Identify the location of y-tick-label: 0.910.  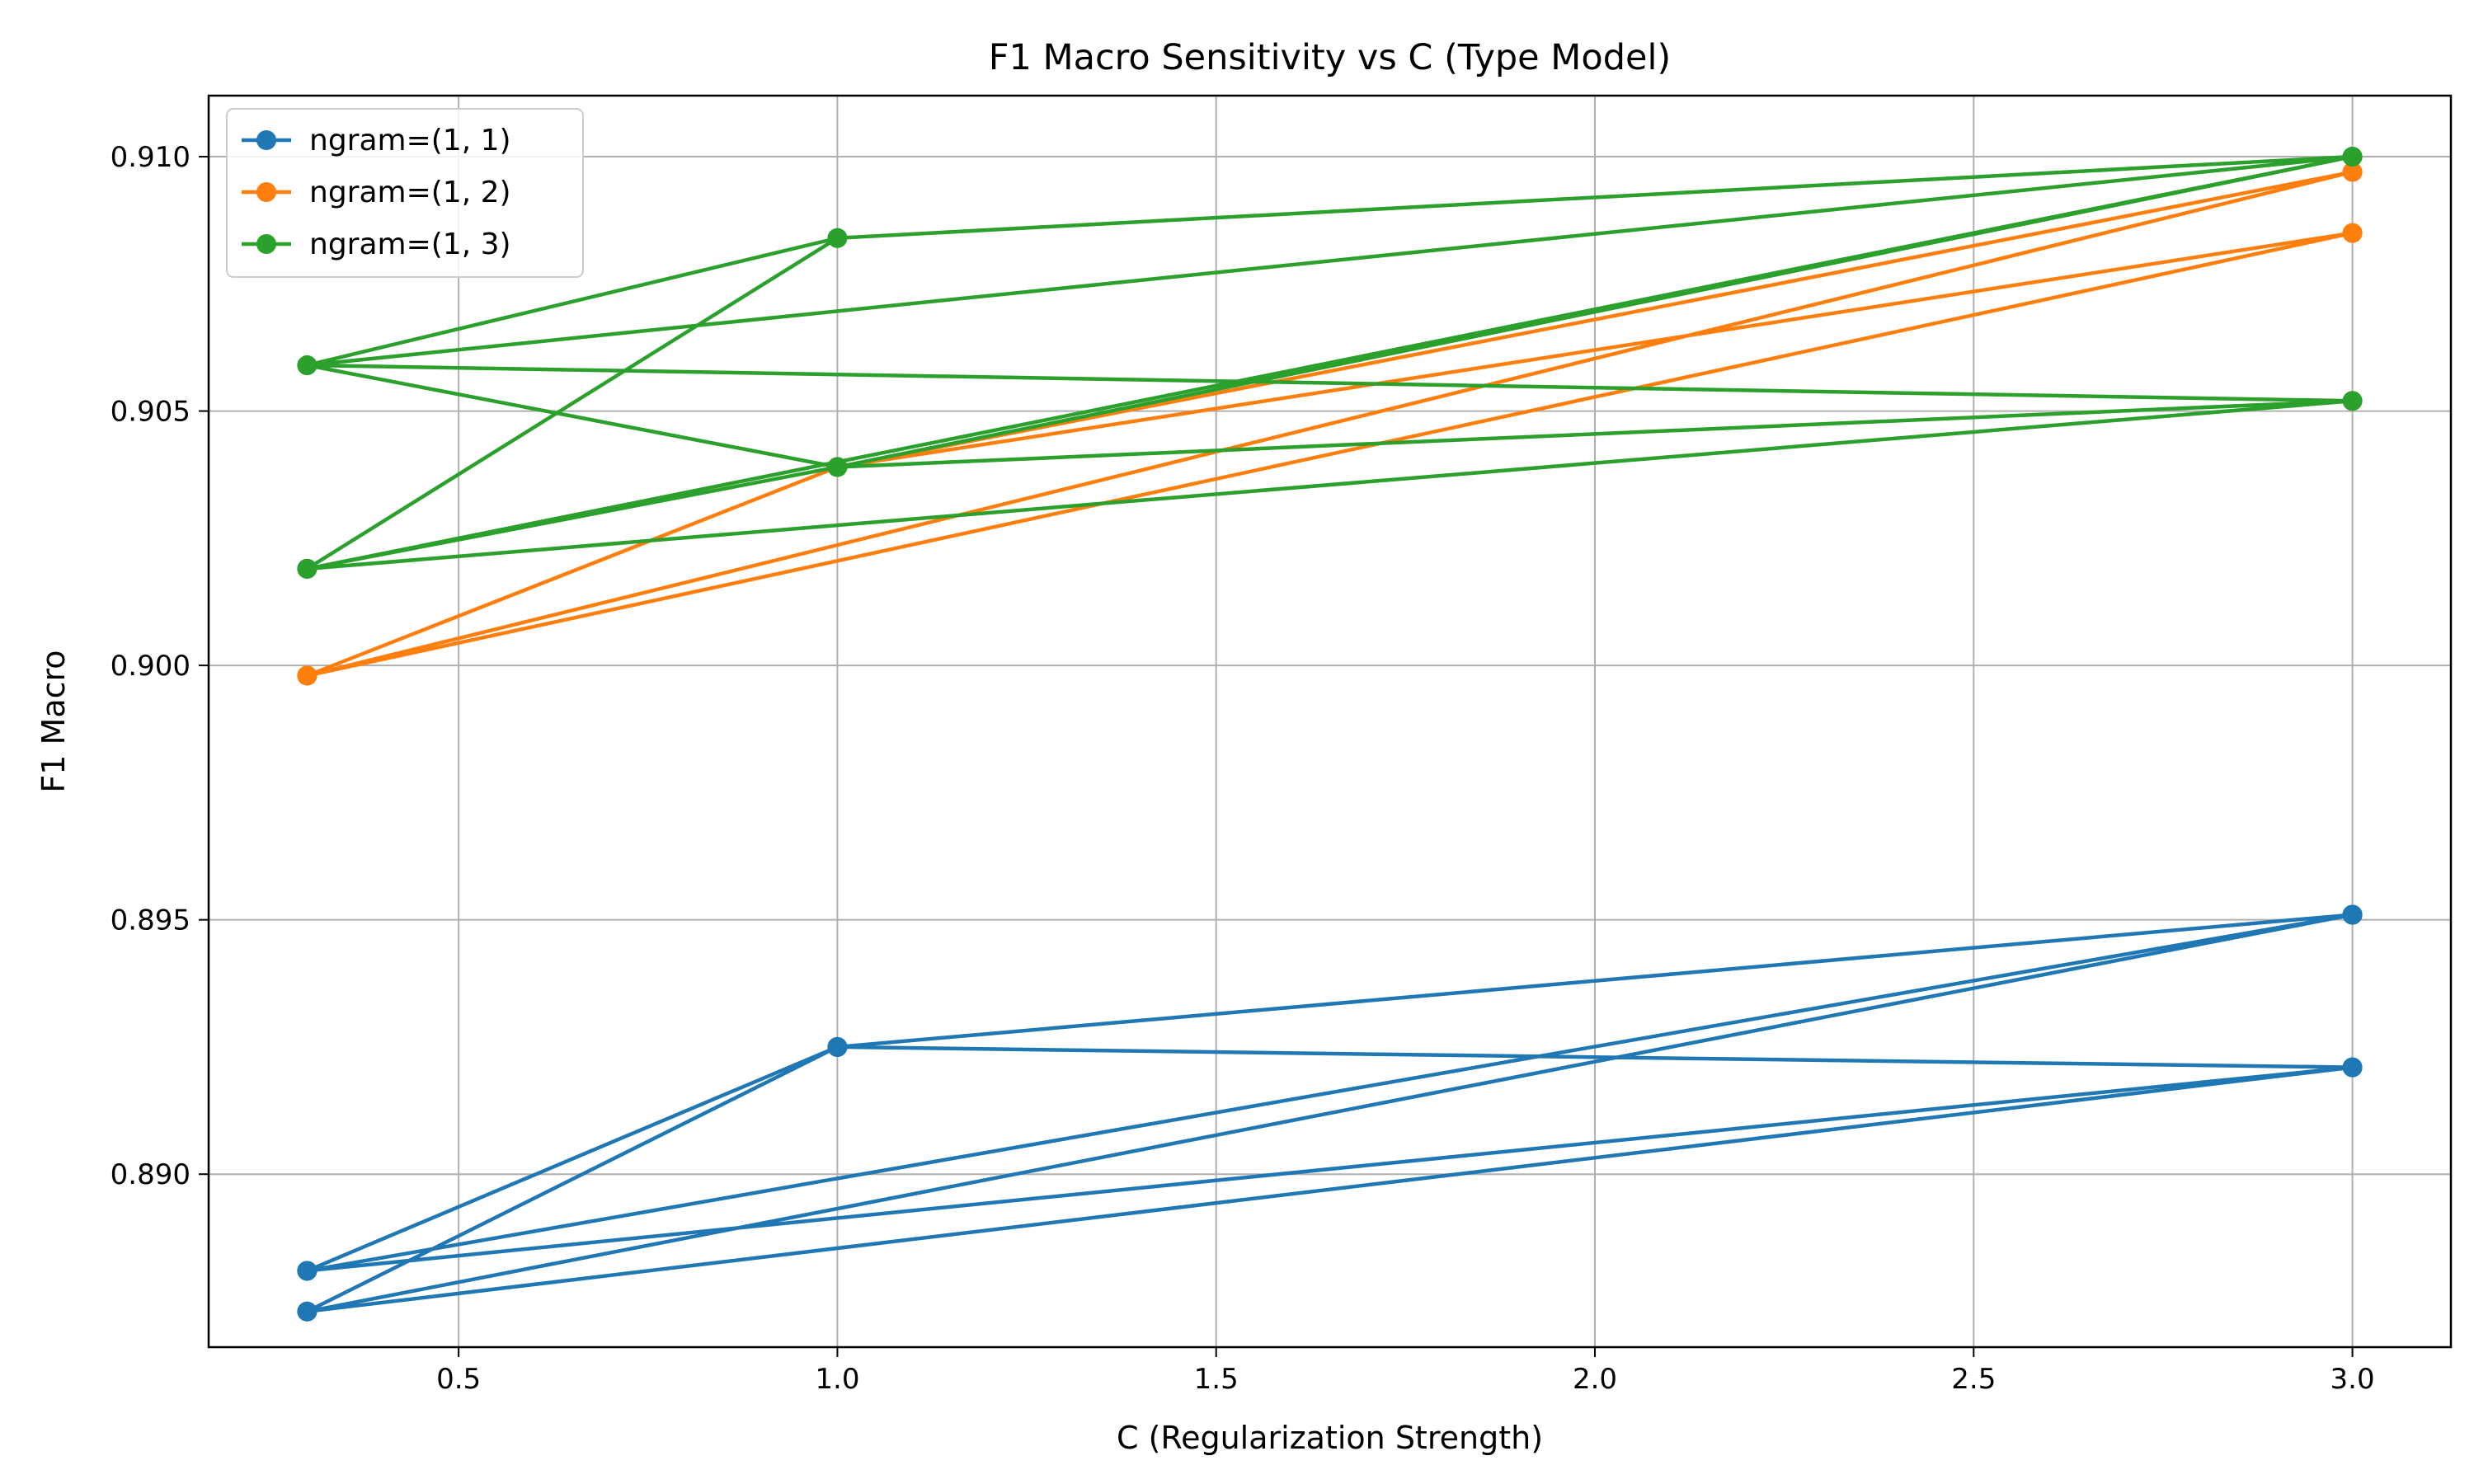
(150, 157).